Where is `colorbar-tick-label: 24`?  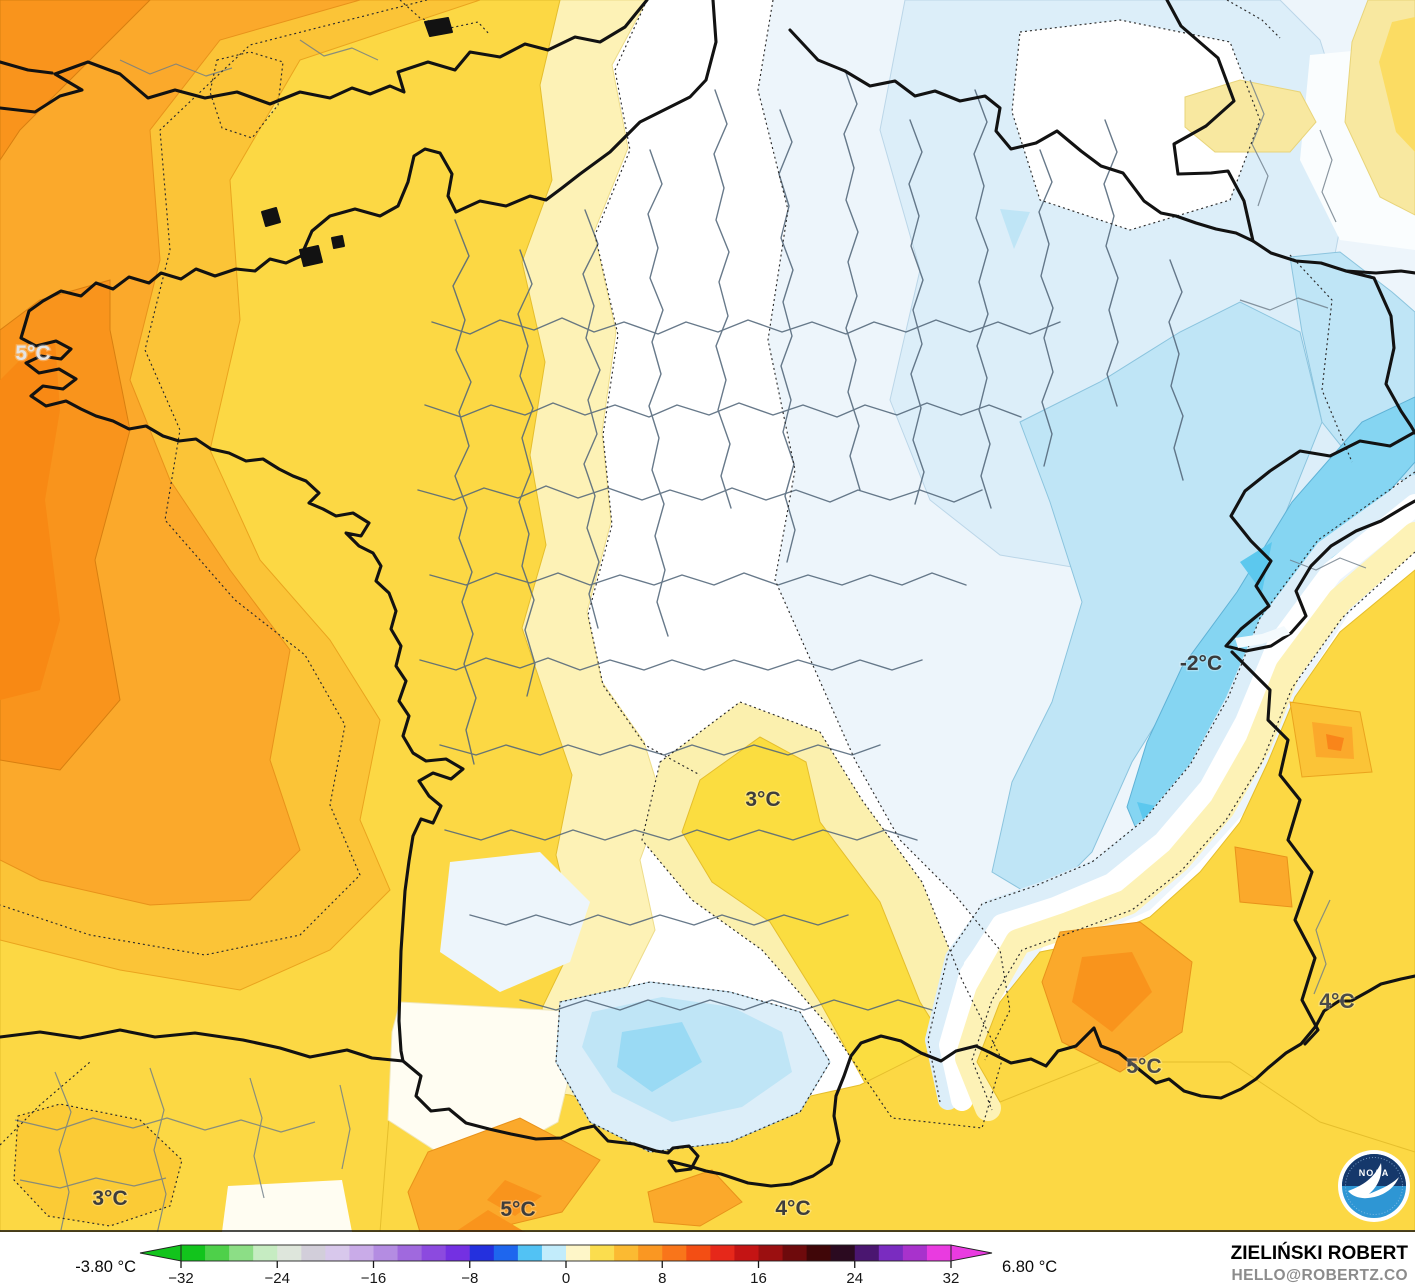 colorbar-tick-label: 24 is located at coordinates (854, 1278).